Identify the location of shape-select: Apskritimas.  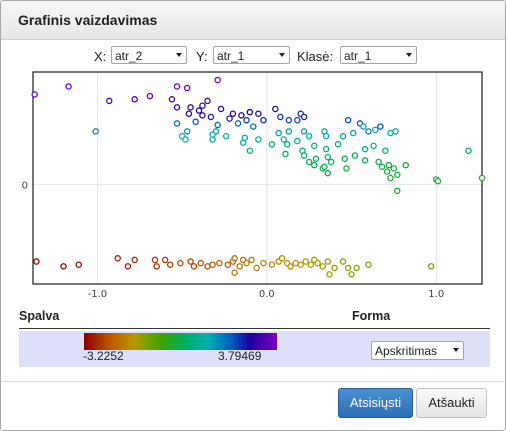
(417, 350).